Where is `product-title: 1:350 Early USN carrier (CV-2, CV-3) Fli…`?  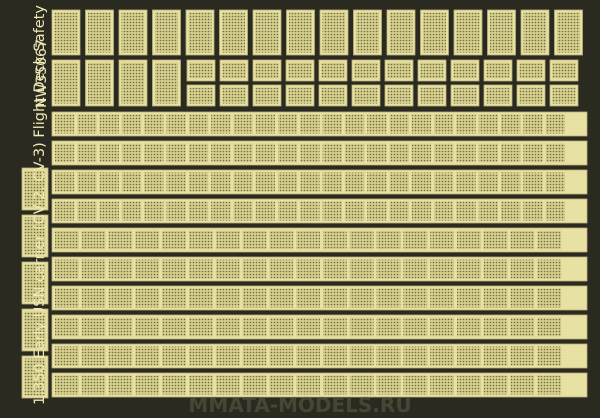 product-title: 1:350 Early USN carrier (CV-2, CV-3) Fli… is located at coordinates (40, 202).